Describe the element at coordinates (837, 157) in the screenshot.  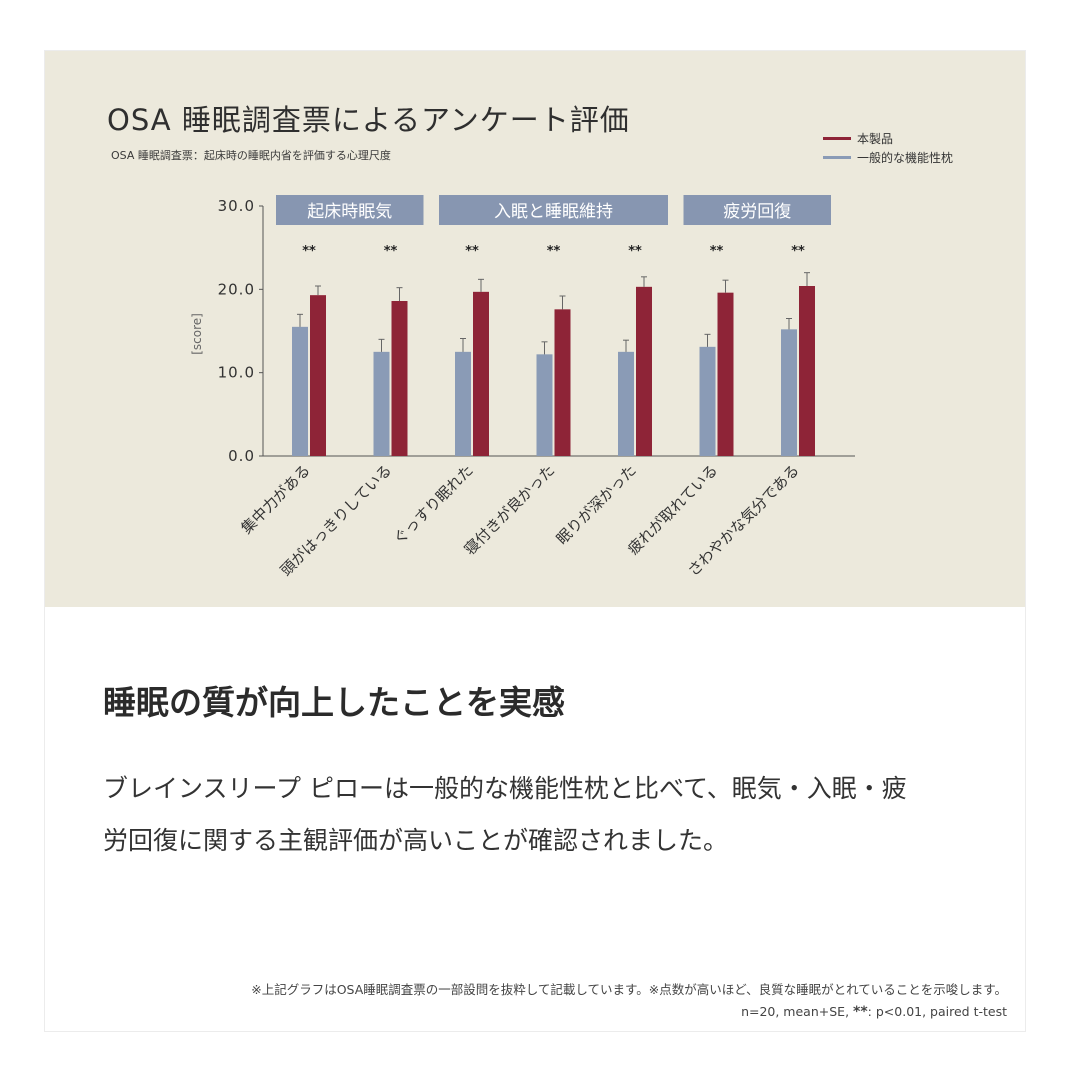
I see `legend-swatch-standard` at that location.